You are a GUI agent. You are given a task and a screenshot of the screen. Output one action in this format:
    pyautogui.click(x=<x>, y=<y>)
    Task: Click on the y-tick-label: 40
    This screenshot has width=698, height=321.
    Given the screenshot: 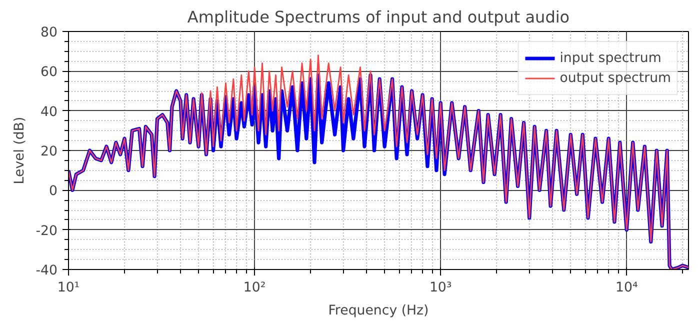 What is the action you would take?
    pyautogui.click(x=49, y=112)
    